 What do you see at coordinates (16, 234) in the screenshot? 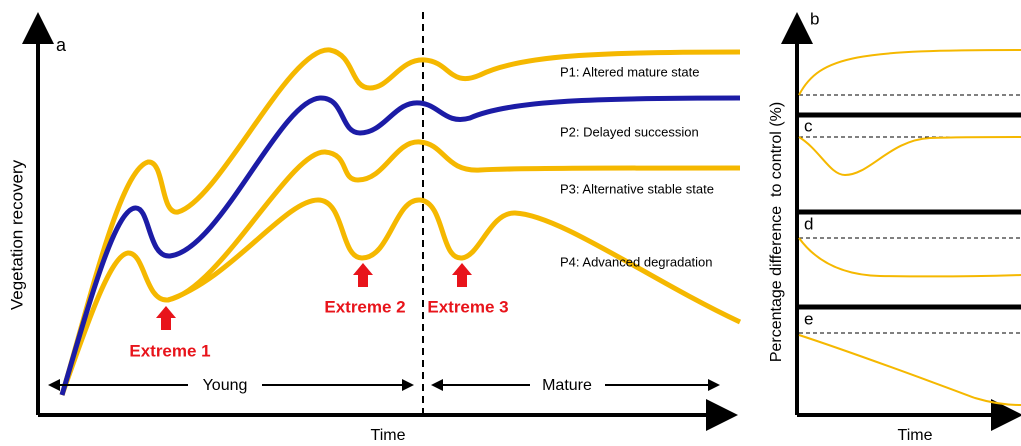
I see `y-axis-label: Vegetation recovery` at bounding box center [16, 234].